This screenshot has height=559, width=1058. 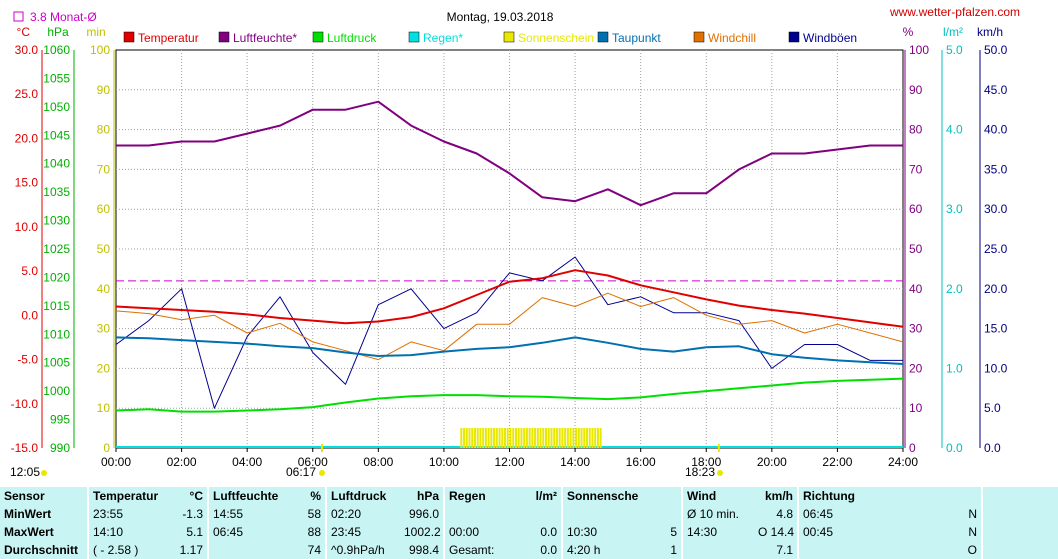 What do you see at coordinates (128, 532) in the screenshot?
I see `table-cell: 14:10` at bounding box center [128, 532].